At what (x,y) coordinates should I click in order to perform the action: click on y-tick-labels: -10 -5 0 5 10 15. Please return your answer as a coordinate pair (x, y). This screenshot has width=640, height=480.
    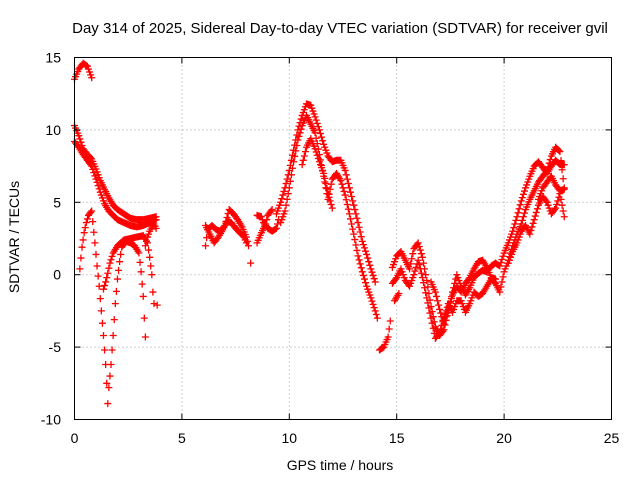
    Looking at the image, I should click on (51, 239).